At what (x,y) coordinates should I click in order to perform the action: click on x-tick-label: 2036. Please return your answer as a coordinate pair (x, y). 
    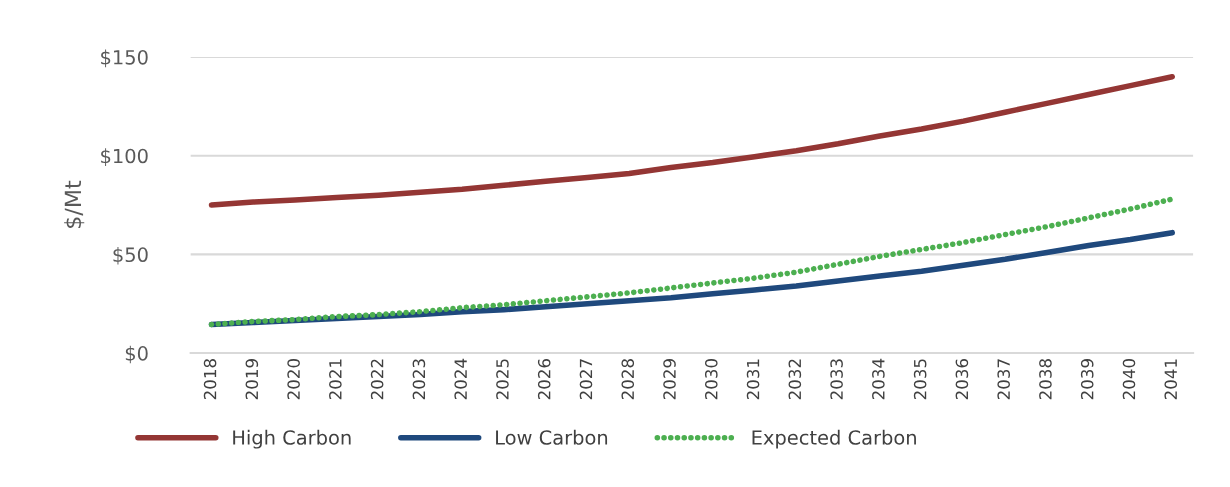
    Looking at the image, I should click on (962, 379).